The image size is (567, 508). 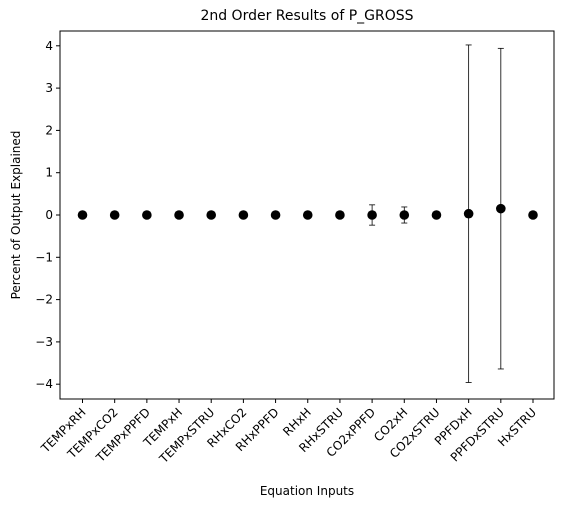 What do you see at coordinates (44, 300) in the screenshot?
I see `y-tick-label: −2` at bounding box center [44, 300].